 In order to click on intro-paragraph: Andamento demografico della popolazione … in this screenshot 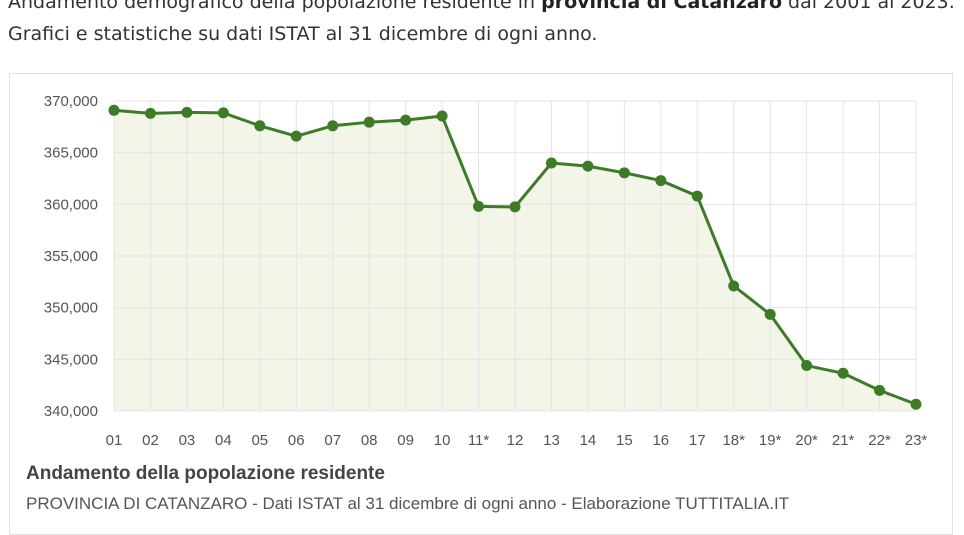, I will do `click(483, 25)`.